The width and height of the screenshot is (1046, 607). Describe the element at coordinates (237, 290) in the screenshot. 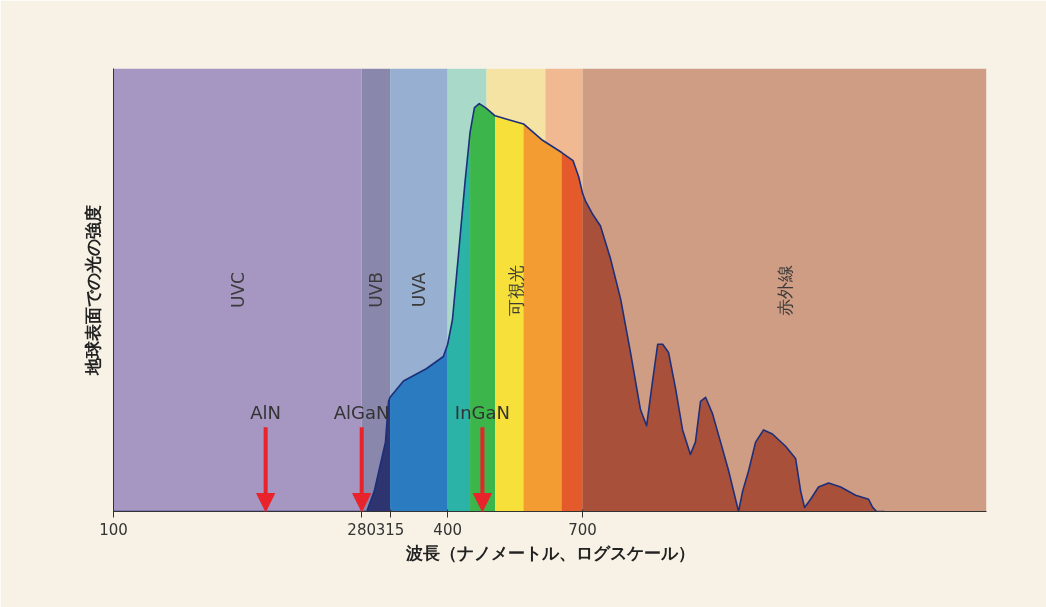

I see `band-label: UVC` at that location.